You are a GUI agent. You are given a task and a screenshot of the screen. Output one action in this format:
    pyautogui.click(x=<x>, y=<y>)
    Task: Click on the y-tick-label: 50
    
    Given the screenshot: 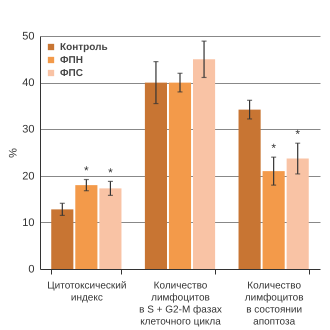 What is the action you would take?
    pyautogui.click(x=28, y=36)
    